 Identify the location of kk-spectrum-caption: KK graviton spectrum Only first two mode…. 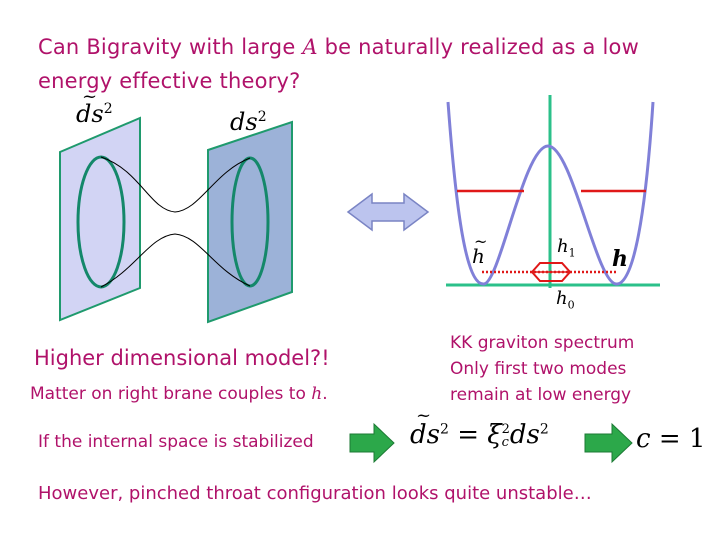
(542, 369).